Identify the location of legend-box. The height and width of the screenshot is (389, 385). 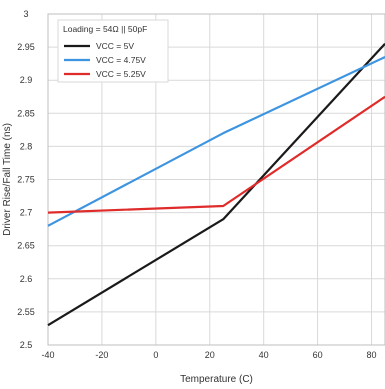
(113, 51).